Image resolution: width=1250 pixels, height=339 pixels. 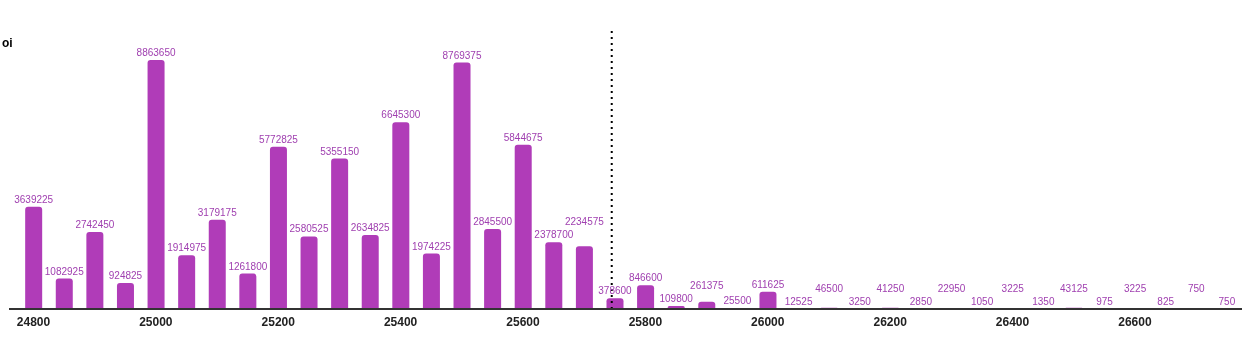 What do you see at coordinates (676, 298) in the screenshot?
I see `data-label: 109800` at bounding box center [676, 298].